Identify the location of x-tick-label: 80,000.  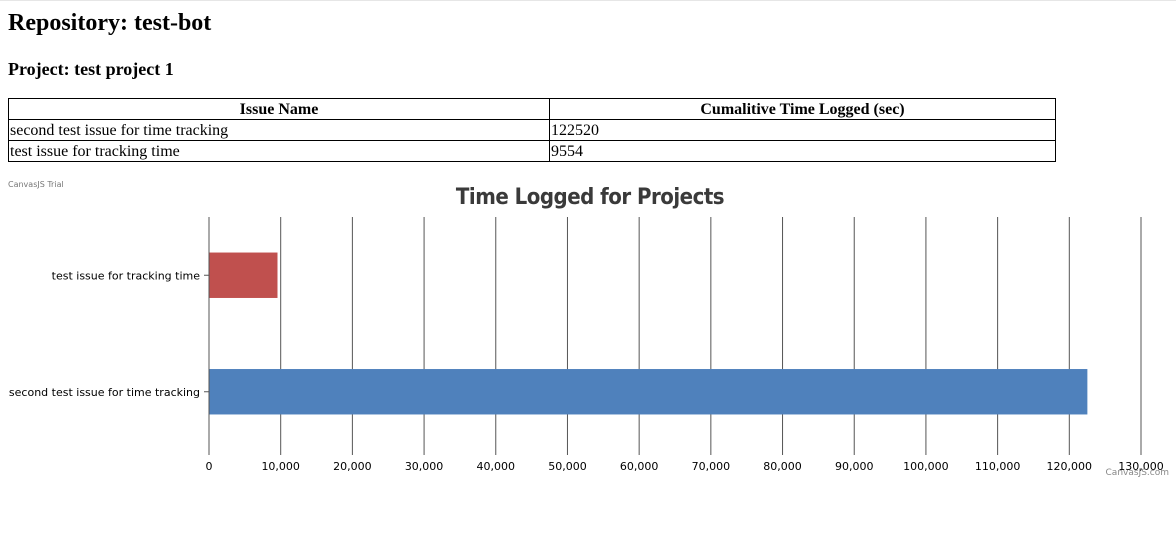
(782, 466).